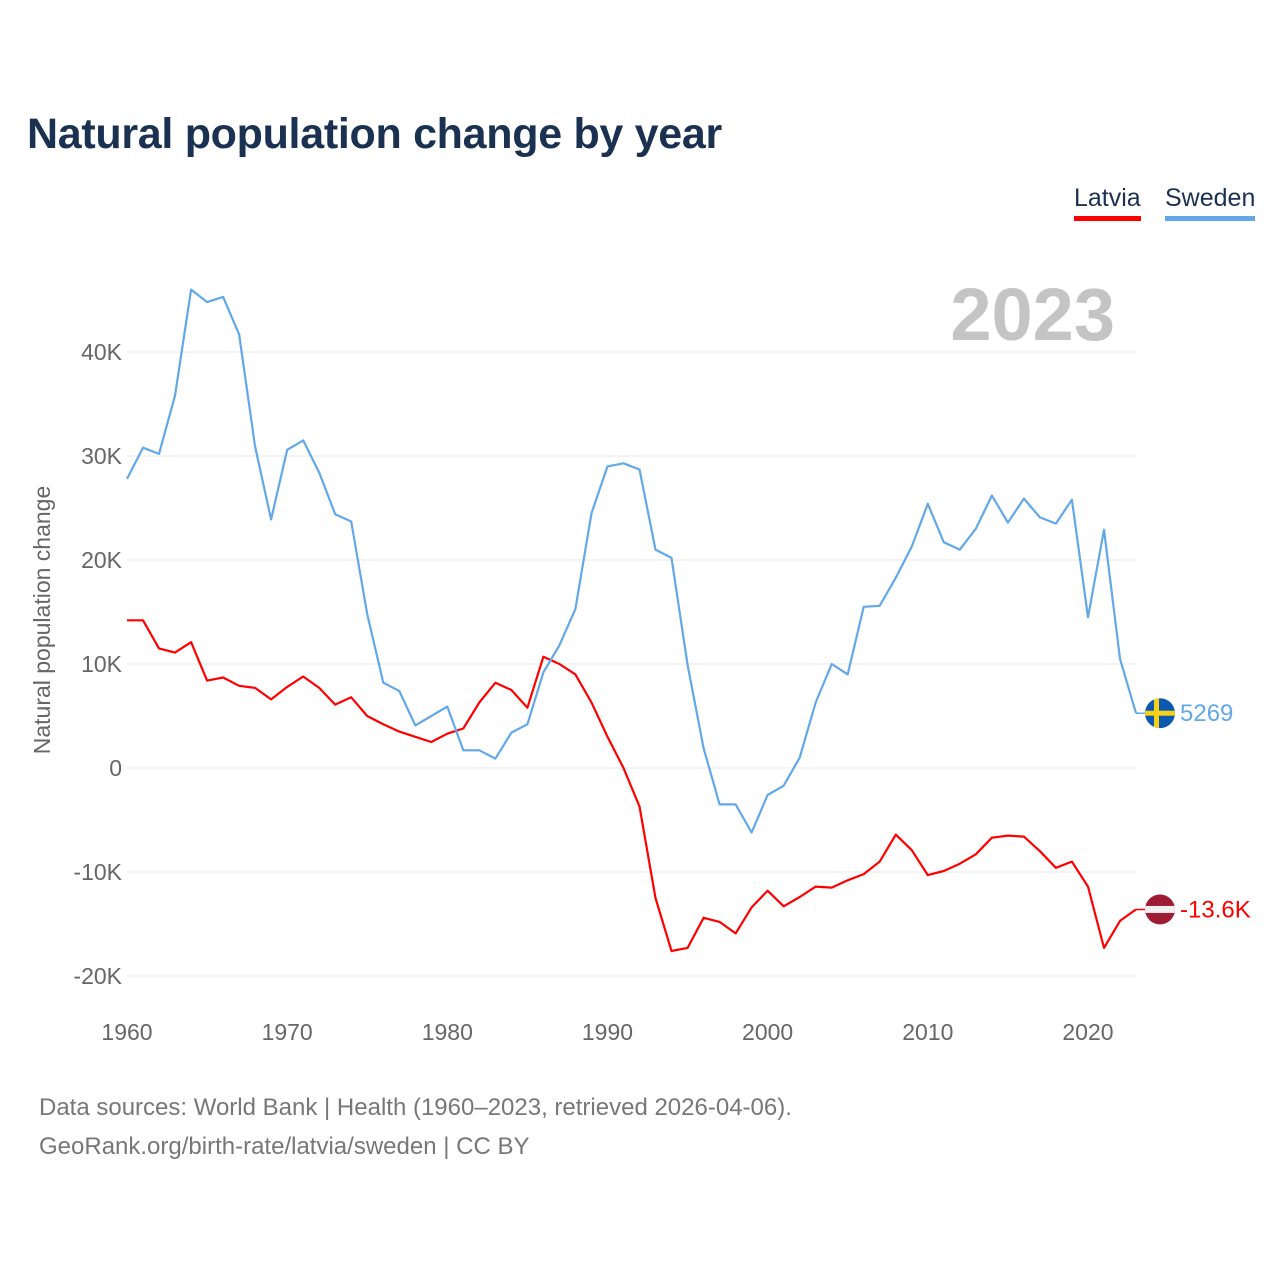  What do you see at coordinates (374, 134) in the screenshot?
I see `chart-title: Natural population change by year` at bounding box center [374, 134].